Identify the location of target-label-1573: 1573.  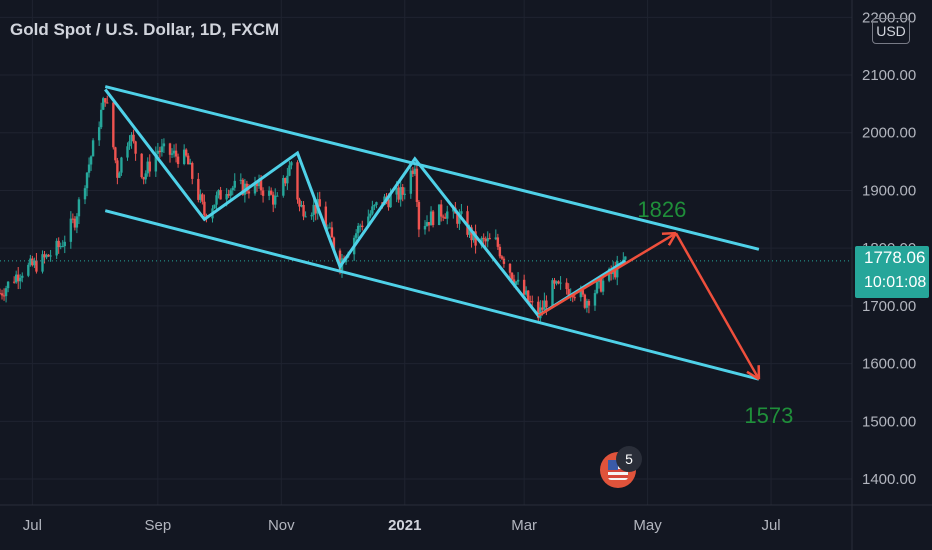
(768, 415).